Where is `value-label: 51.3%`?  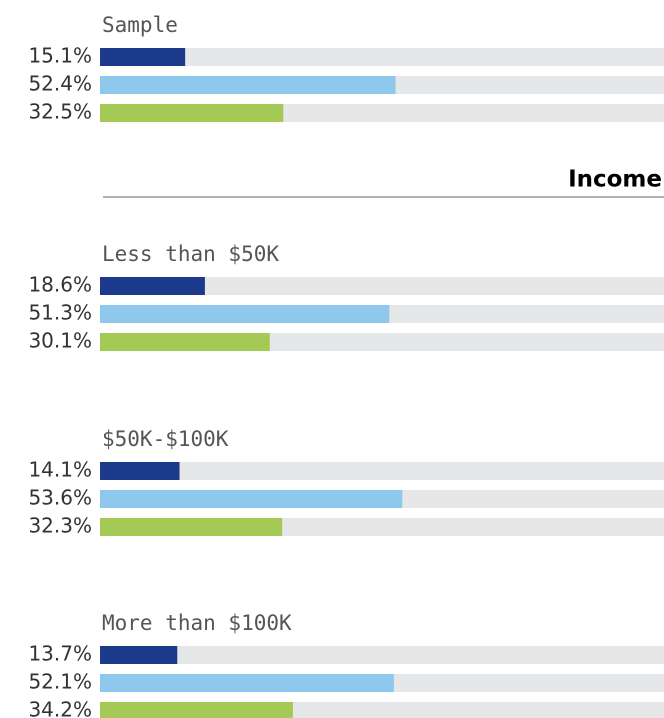
value-label: 51.3% is located at coordinates (60, 313).